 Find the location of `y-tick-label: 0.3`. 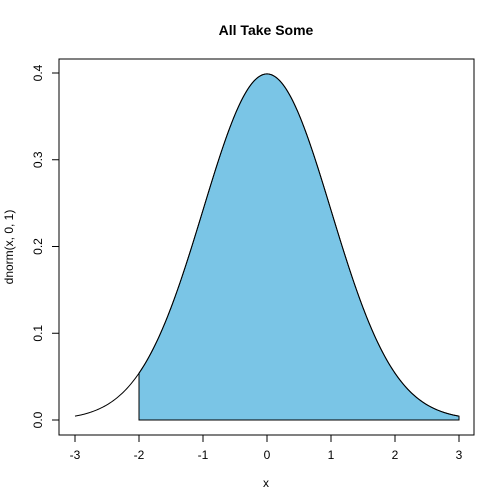

y-tick-label: 0.3 is located at coordinates (38, 159).